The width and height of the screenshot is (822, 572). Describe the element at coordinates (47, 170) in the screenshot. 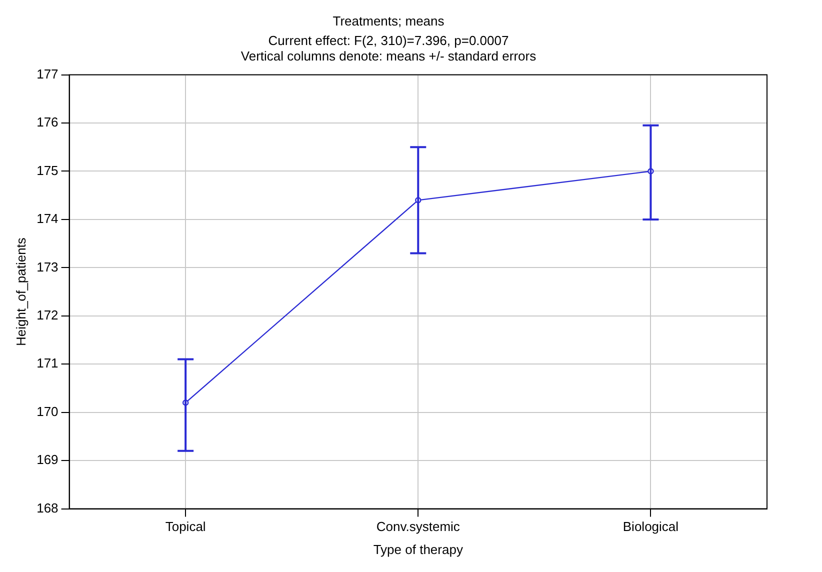

I see `y-tick-label: 175` at that location.